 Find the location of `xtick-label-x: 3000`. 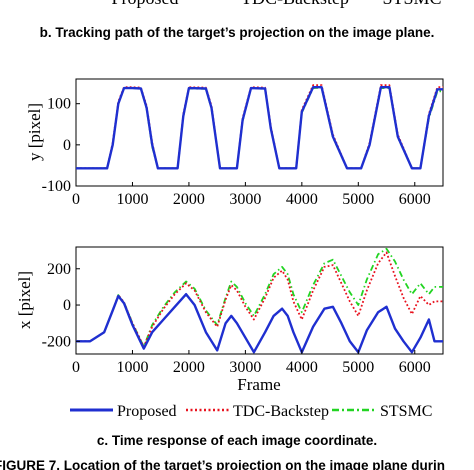

xtick-label-x: 3000 is located at coordinates (245, 367).